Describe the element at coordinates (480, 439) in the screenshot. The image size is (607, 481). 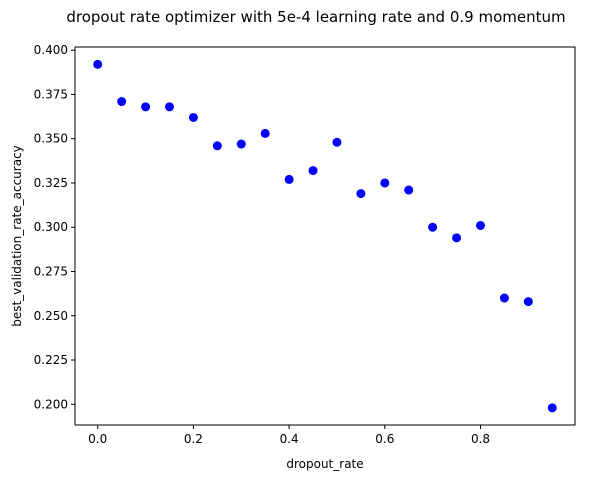
I see `x-tick-label: 0.8` at that location.